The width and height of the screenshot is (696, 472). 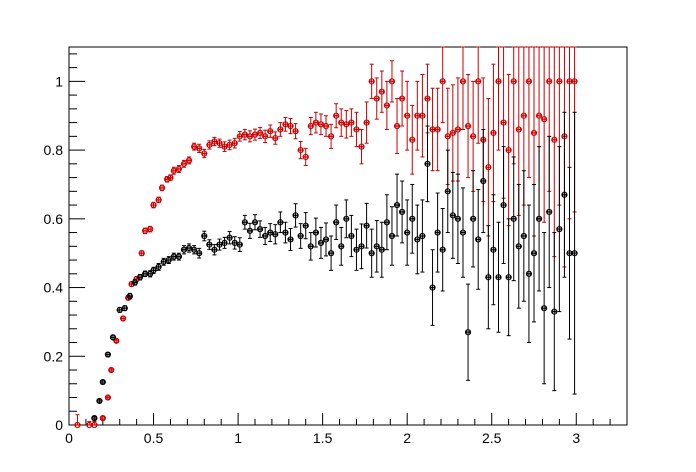 What do you see at coordinates (64, 243) in the screenshot?
I see `y-axis: 0 0.2 0.4 0.6 0.8 1` at bounding box center [64, 243].